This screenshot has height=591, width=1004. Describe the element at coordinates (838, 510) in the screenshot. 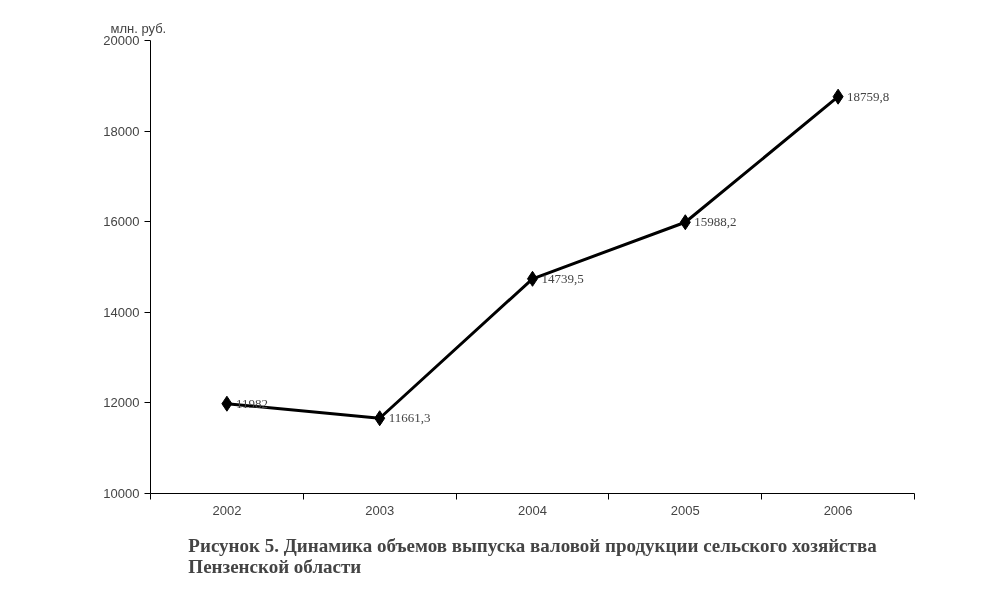

I see `x-tick-label: 2006` at that location.